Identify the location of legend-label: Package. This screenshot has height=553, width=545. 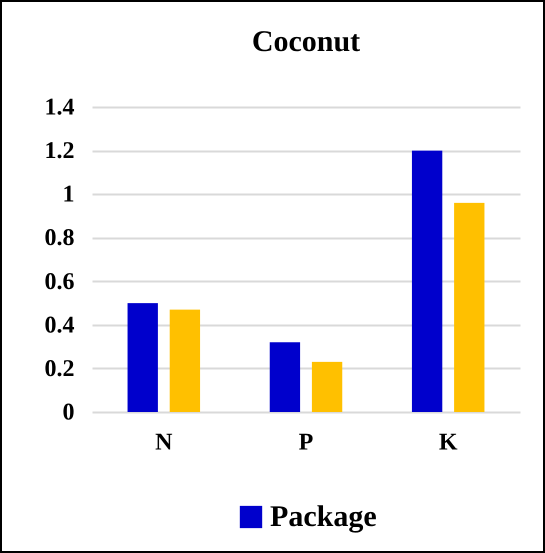
(323, 516).